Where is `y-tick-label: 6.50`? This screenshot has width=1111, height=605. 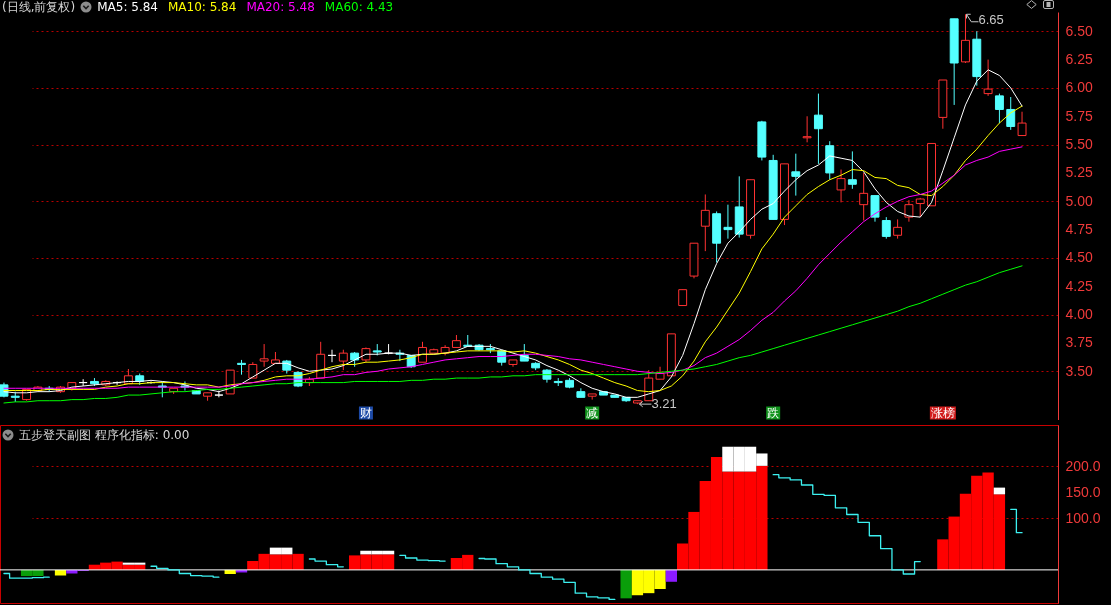 y-tick-label: 6.50 is located at coordinates (1079, 30).